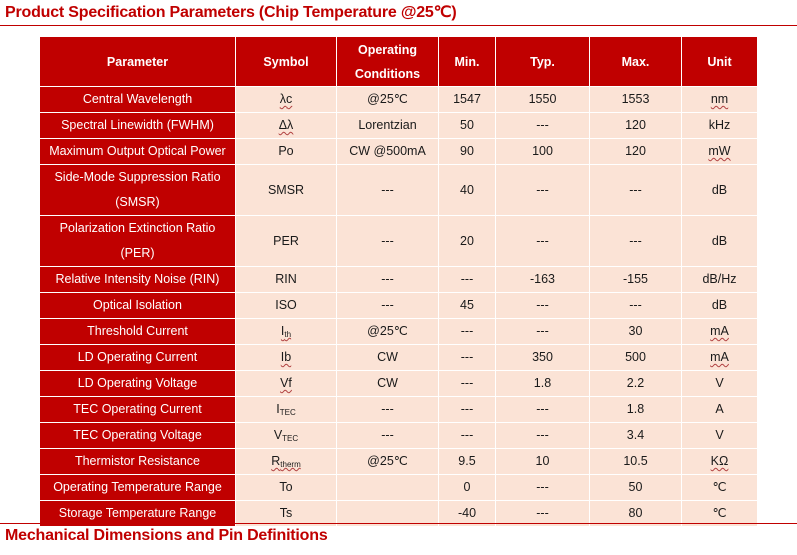 This screenshot has width=797, height=555. I want to click on cell-parameter-line2: (SMSR), so click(137, 202).